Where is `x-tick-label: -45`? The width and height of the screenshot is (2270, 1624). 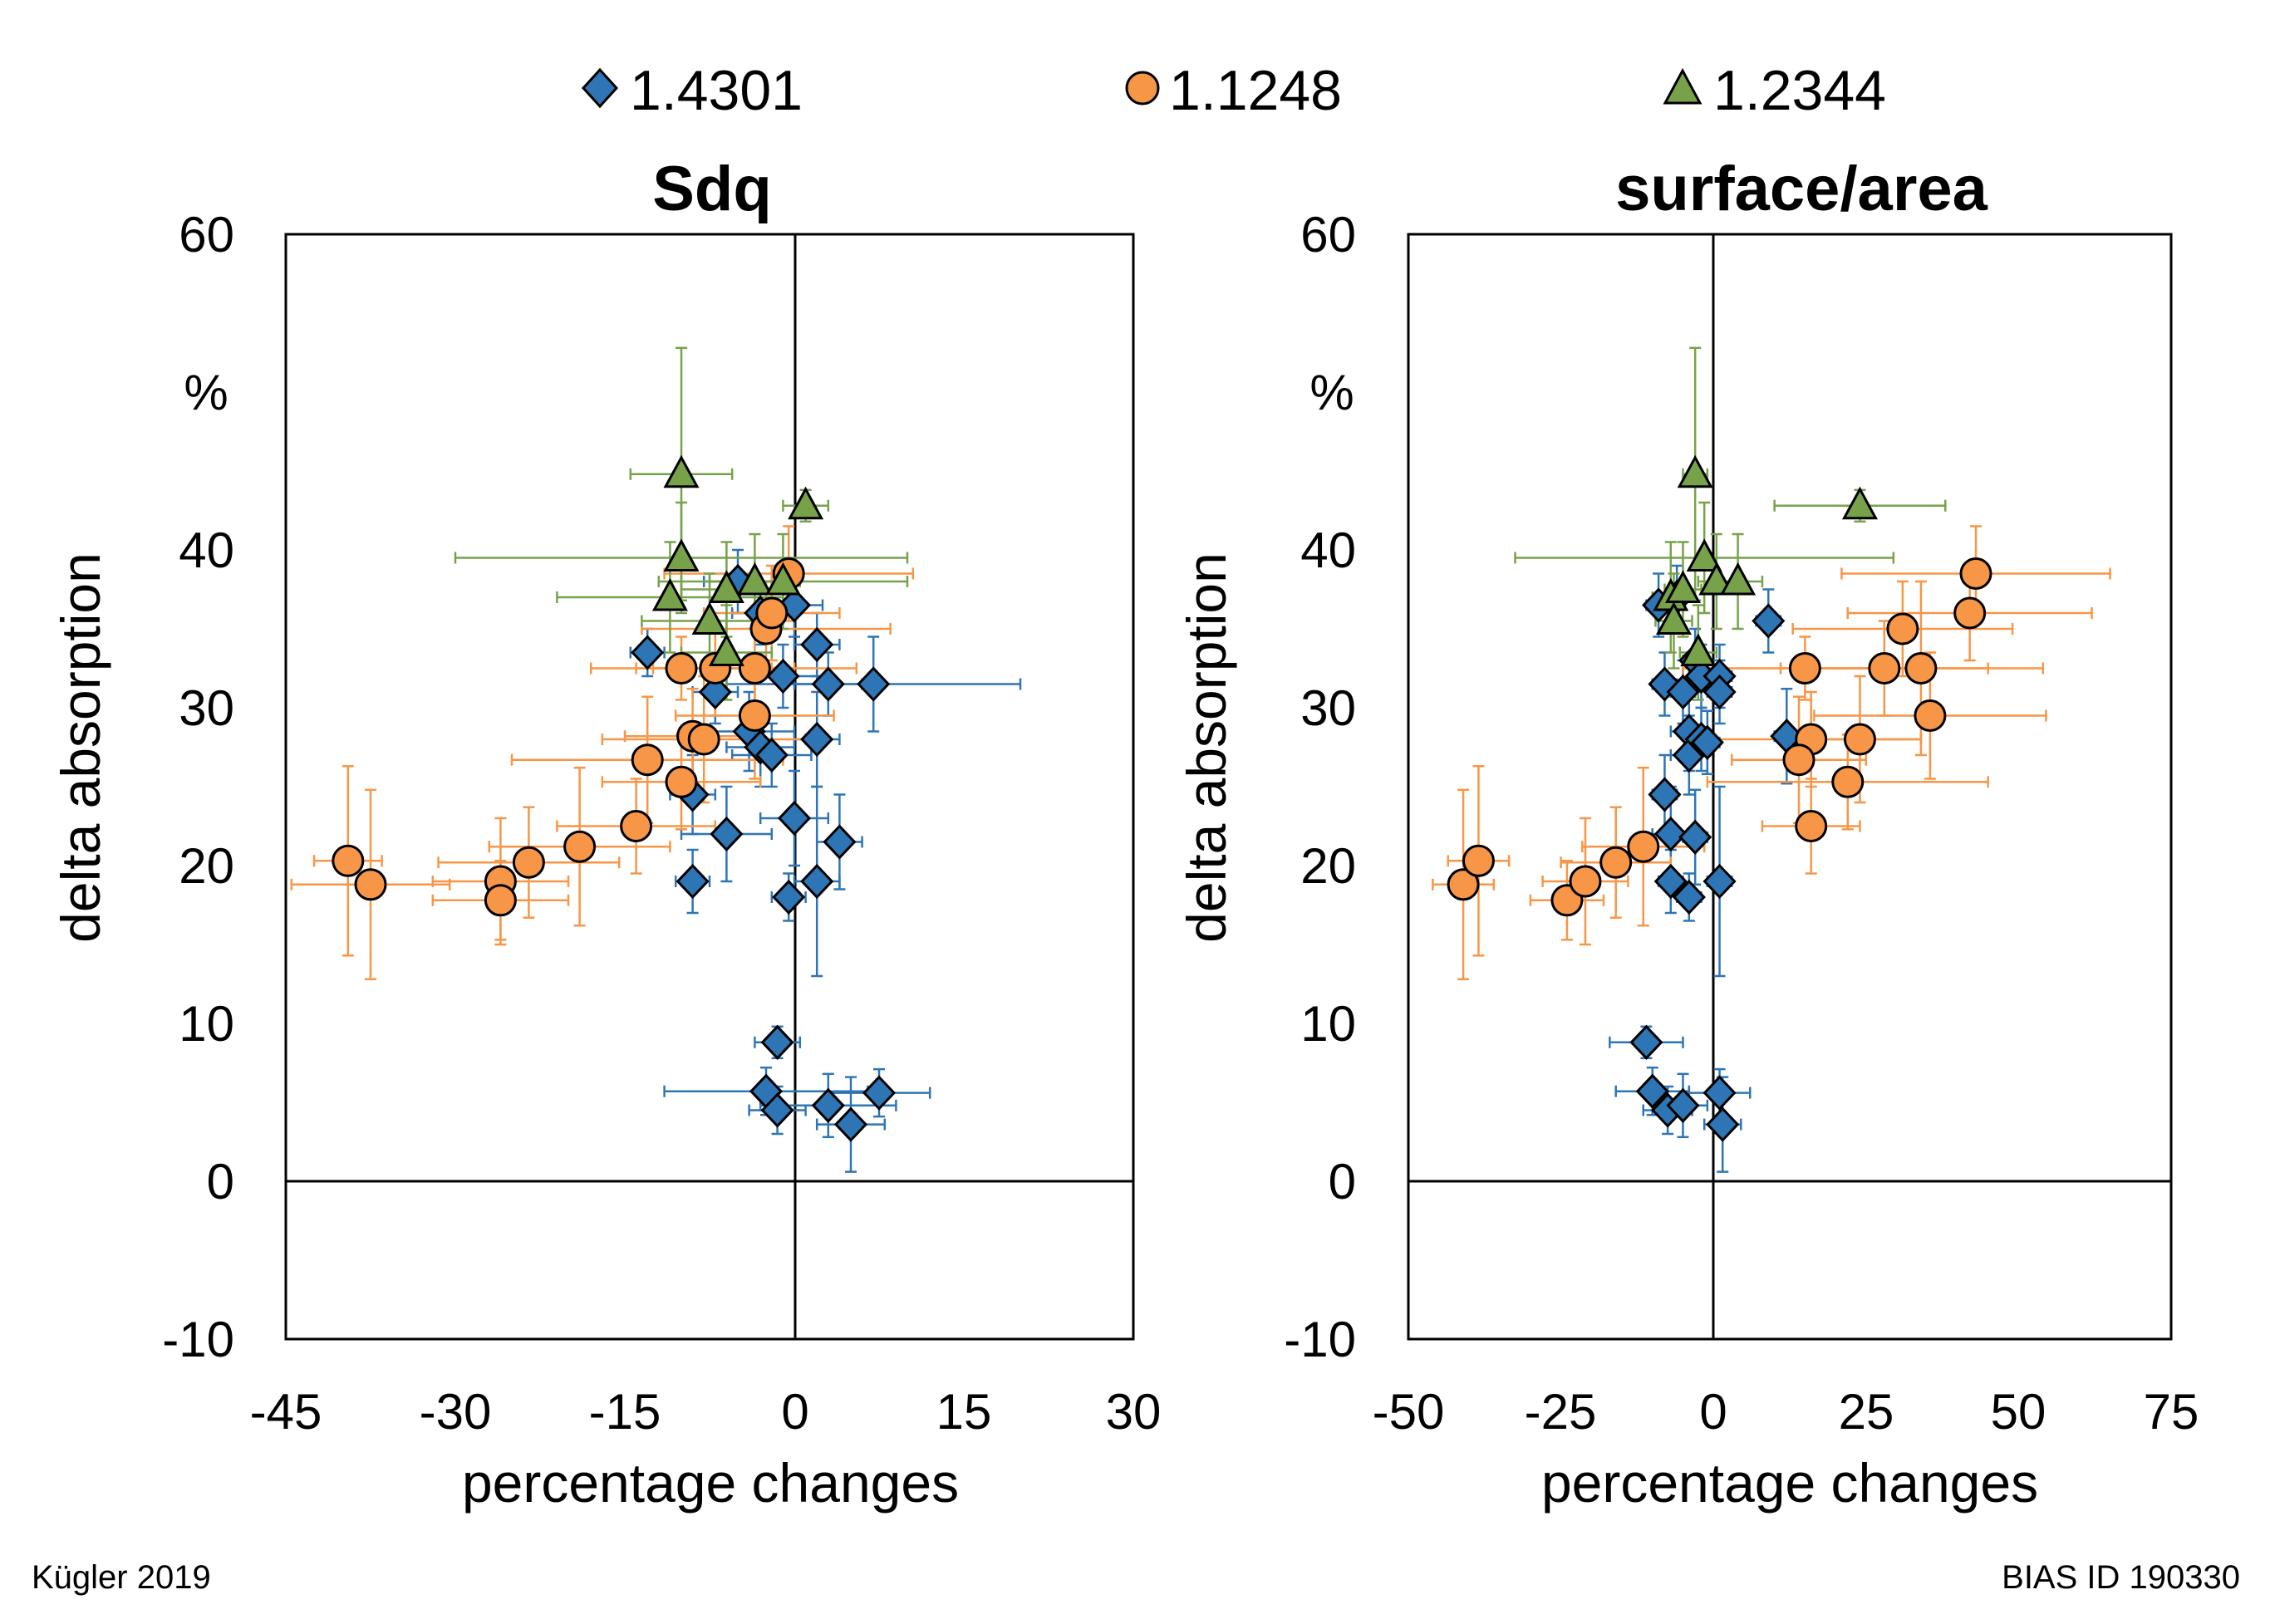 x-tick-label: -45 is located at coordinates (286, 1412).